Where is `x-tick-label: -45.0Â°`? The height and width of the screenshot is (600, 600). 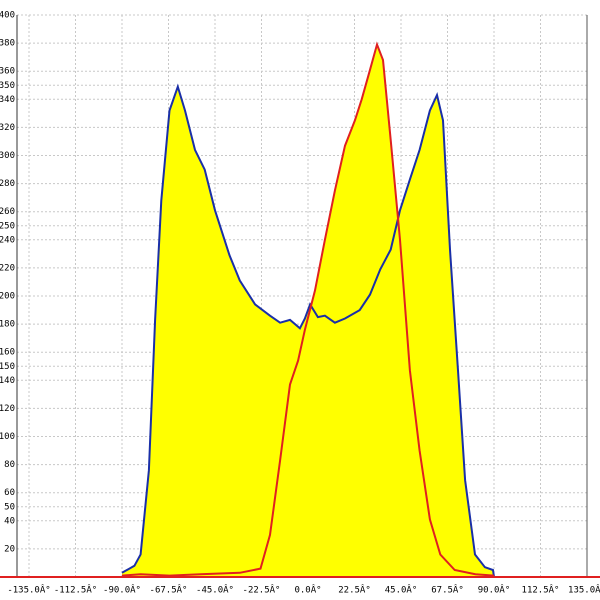 x-tick-label: -45.0Â° is located at coordinates (215, 590).